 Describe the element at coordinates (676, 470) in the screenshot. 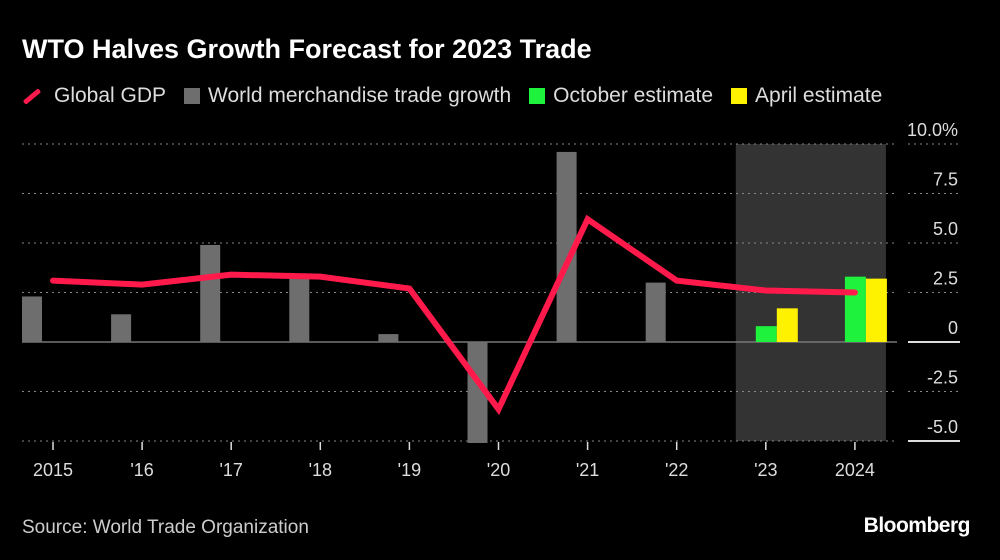

I see `x-tick-label: '22` at that location.